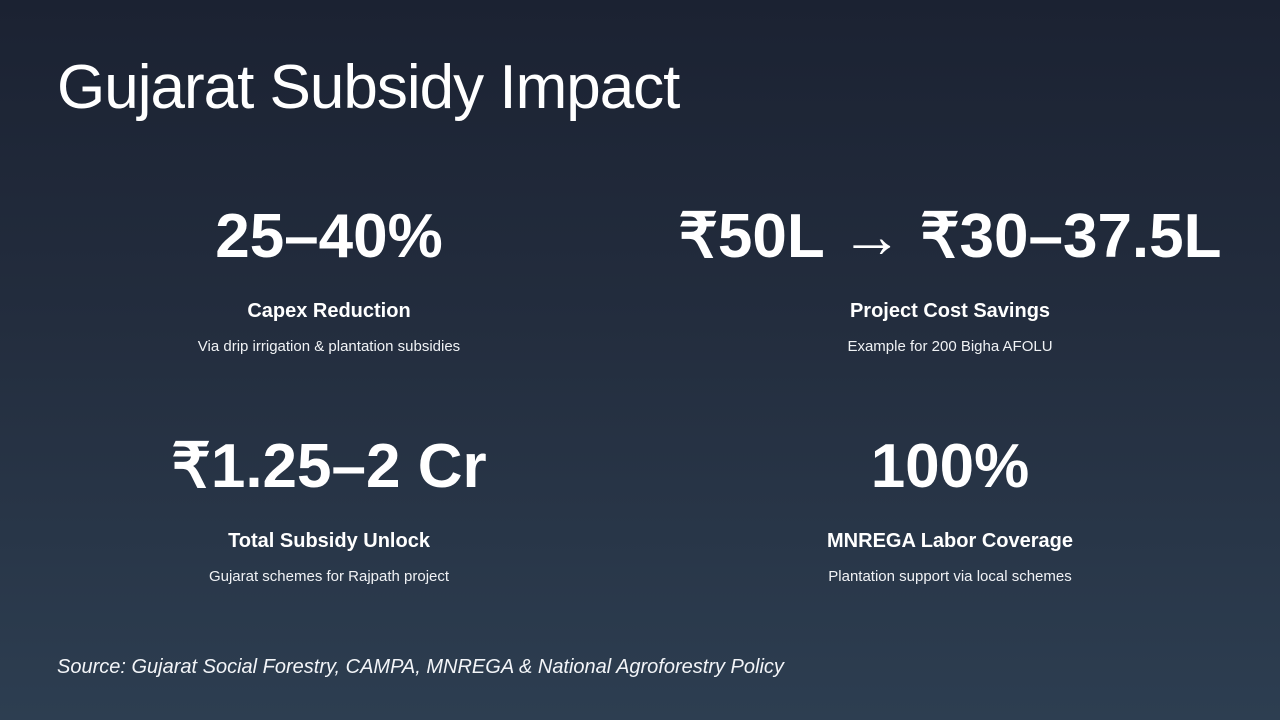  I want to click on stat-value: 100%, so click(950, 466).